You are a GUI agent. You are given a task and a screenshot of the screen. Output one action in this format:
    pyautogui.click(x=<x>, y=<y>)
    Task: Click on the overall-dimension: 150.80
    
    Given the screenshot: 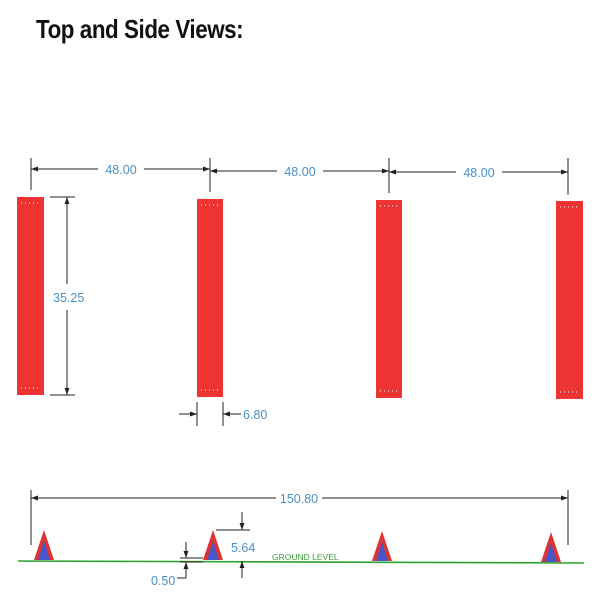 What is the action you would take?
    pyautogui.click(x=299, y=517)
    